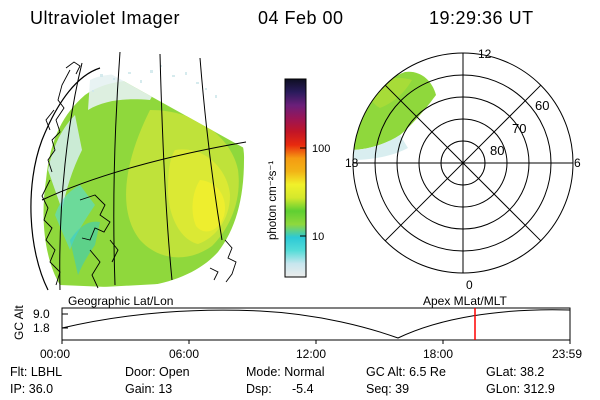 The height and width of the screenshot is (400, 600). Describe the element at coordinates (295, 178) in the screenshot. I see `colorbar` at that location.